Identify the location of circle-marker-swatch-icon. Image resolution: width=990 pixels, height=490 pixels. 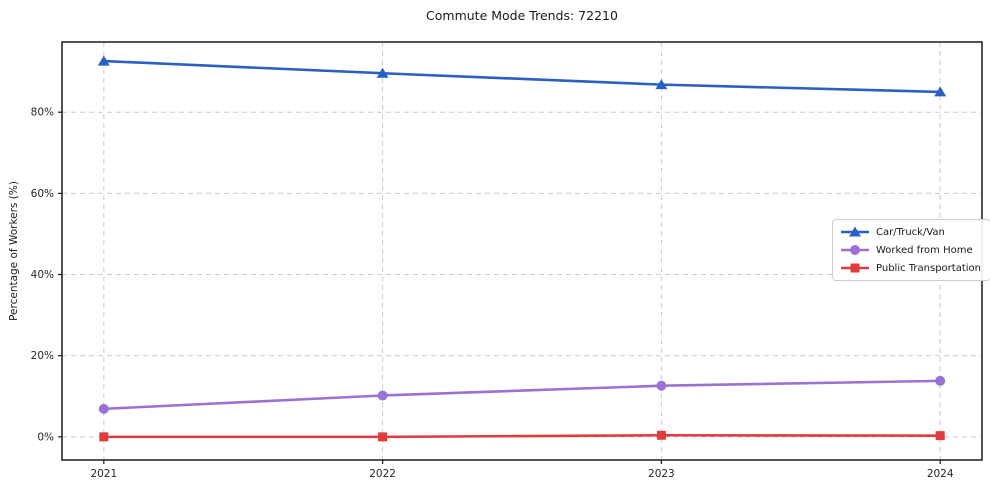
(855, 250).